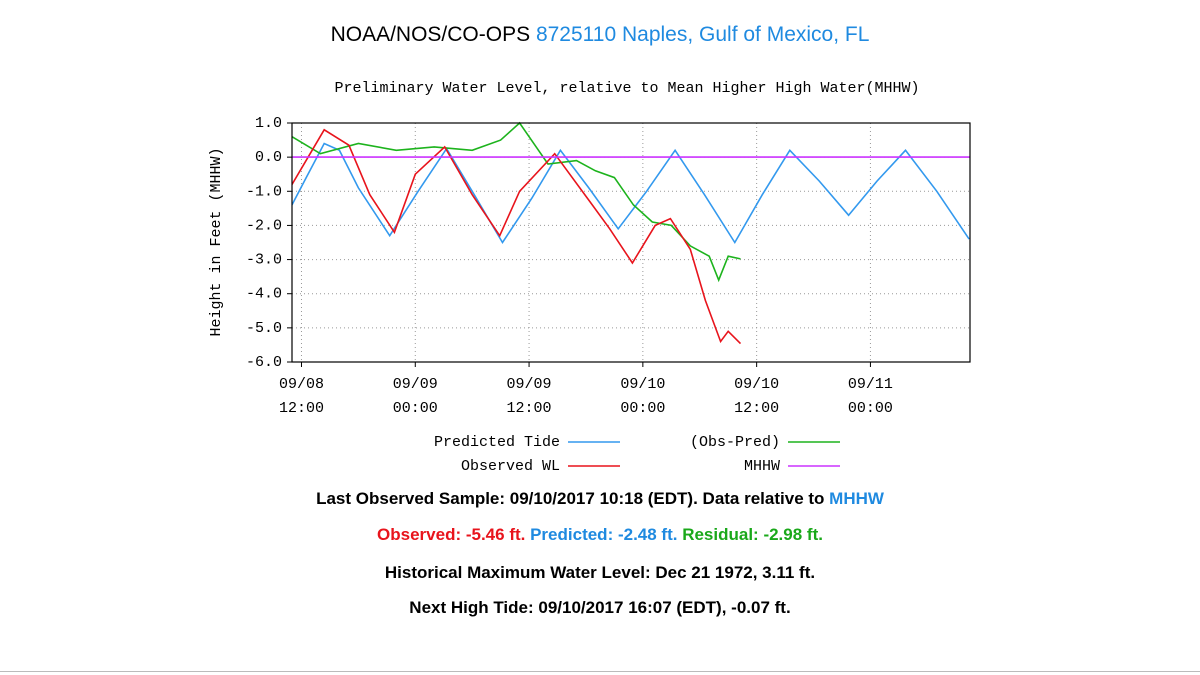 This screenshot has height=675, width=1200. I want to click on y-tick-label: -5.0, so click(264, 328).